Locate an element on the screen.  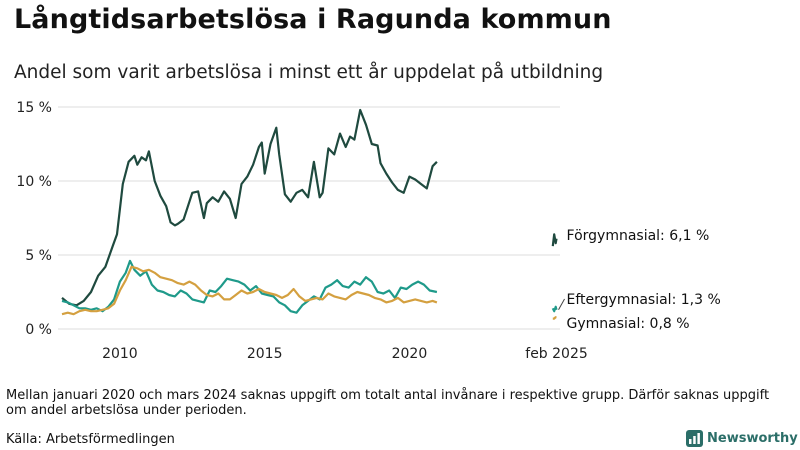
x-tick-label: 2020 is located at coordinates (410, 354).